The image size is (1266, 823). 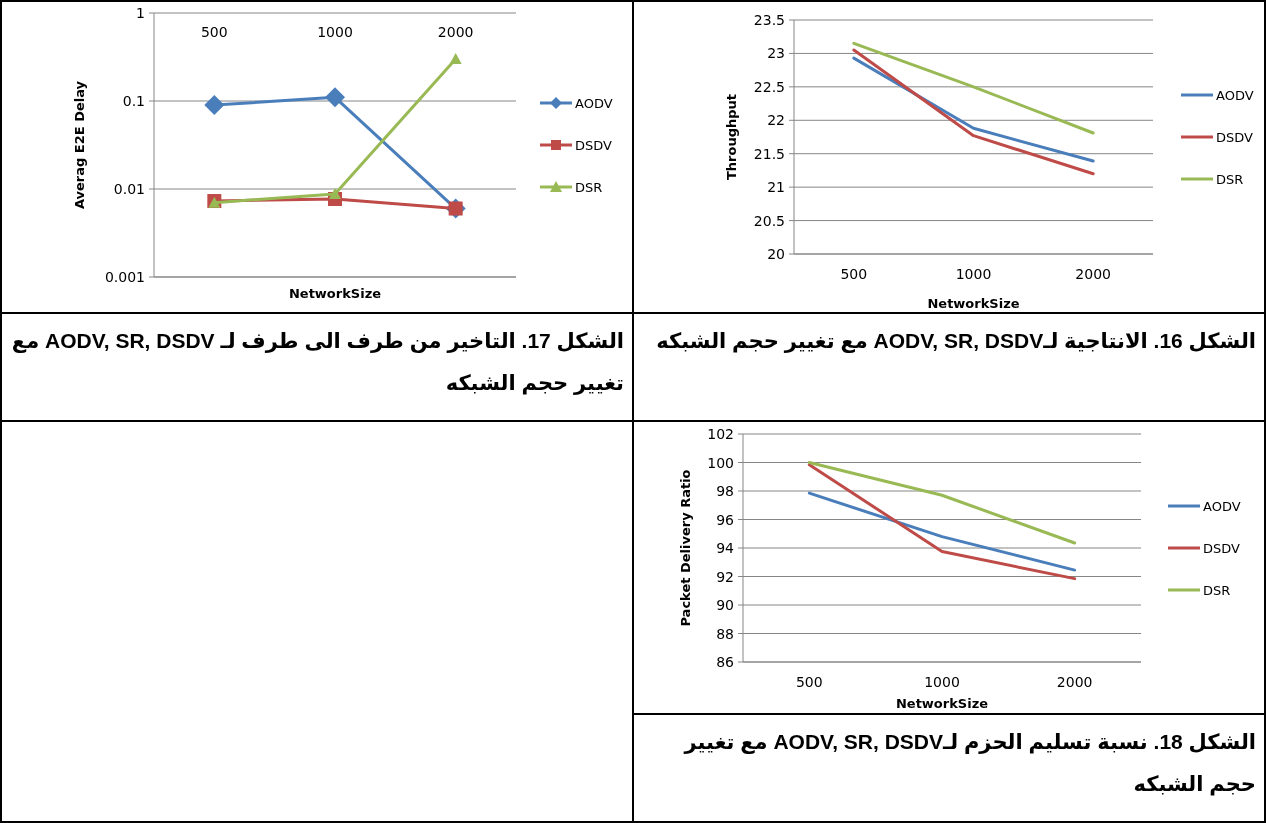 I want to click on y-tick-label: 0.001, so click(x=124, y=277).